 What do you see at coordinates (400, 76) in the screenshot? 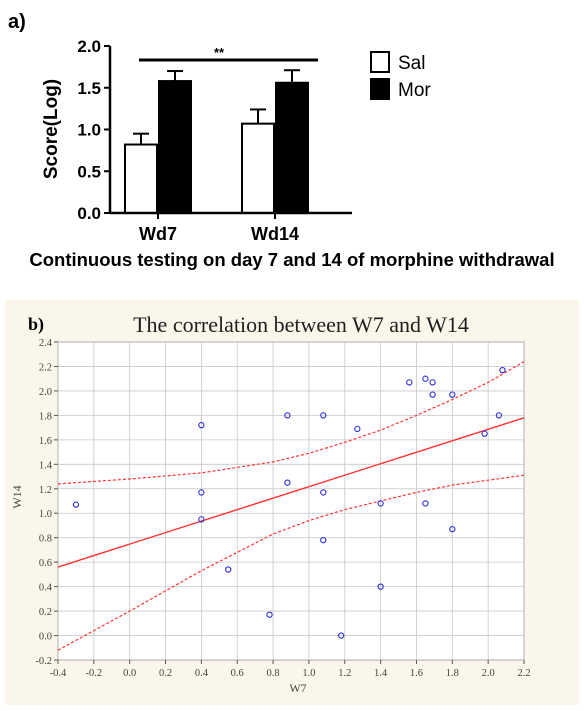
I see `legend: Sal Mor` at bounding box center [400, 76].